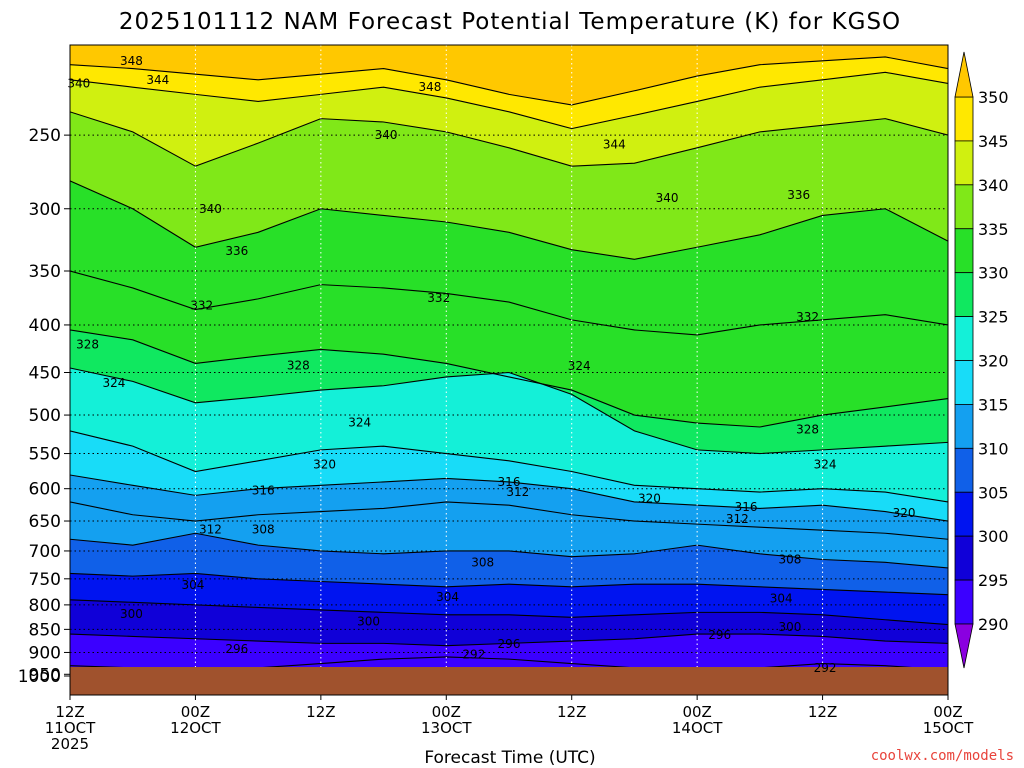 The width and height of the screenshot is (1024, 768). What do you see at coordinates (45, 580) in the screenshot?
I see `y-tick-label-750: 750` at bounding box center [45, 580].